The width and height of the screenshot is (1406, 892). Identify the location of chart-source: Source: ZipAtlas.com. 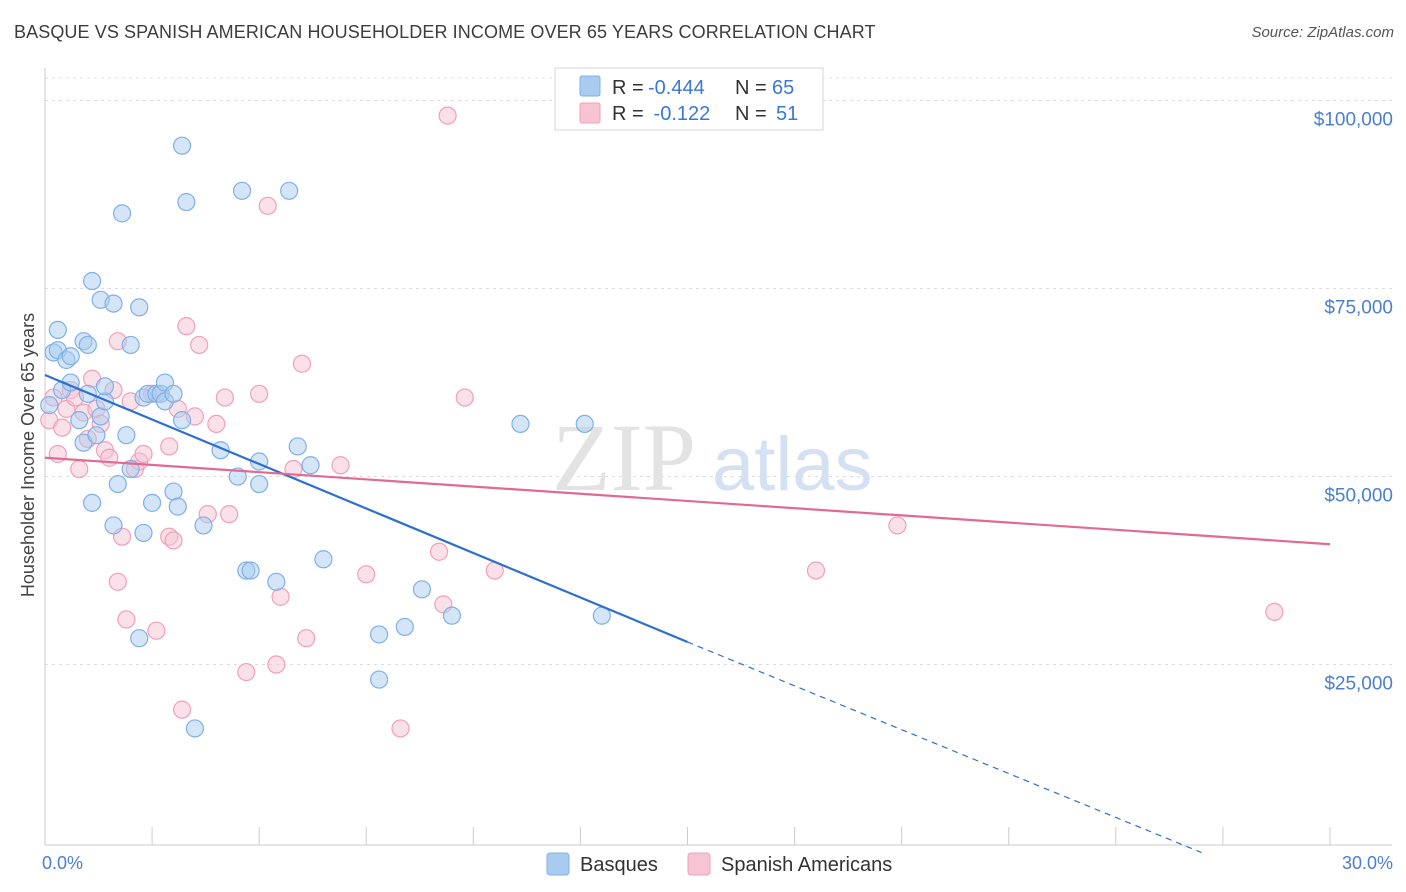
(1322, 32).